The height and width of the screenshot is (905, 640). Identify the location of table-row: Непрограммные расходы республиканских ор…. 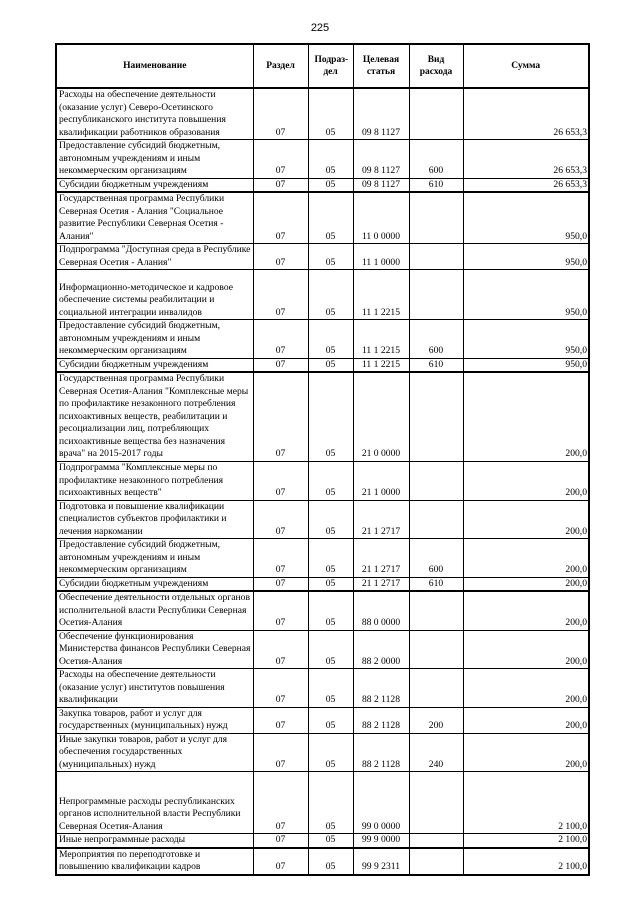
(322, 802).